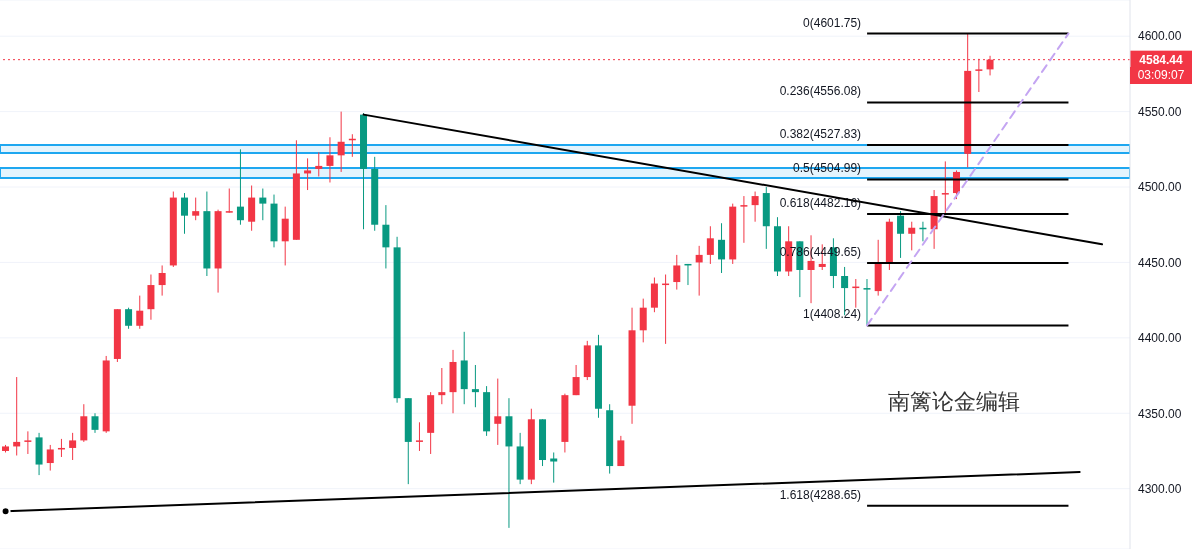  Describe the element at coordinates (832, 22) in the screenshot. I see `ref-line-label: 0(4601.75)` at that location.